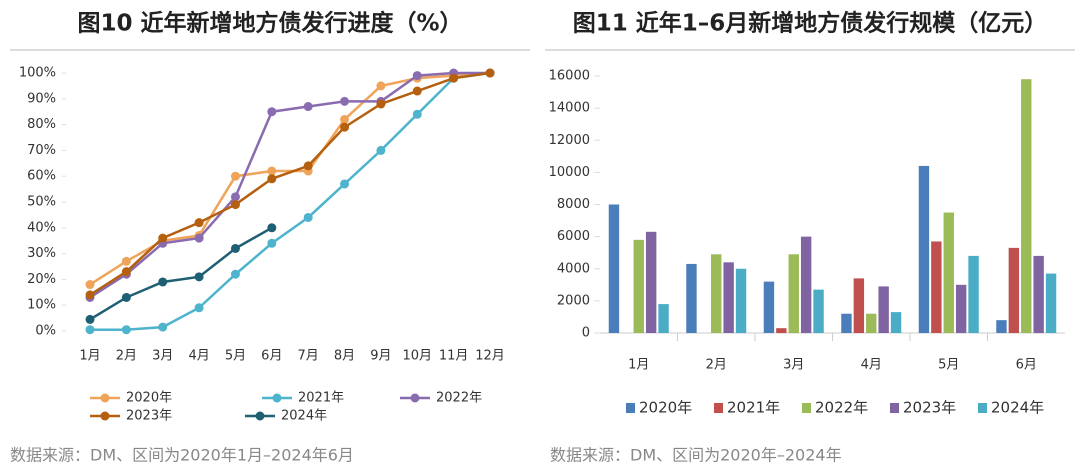 This screenshot has width=1080, height=473. Describe the element at coordinates (569, 140) in the screenshot. I see `y-tick-label: 12000` at that location.